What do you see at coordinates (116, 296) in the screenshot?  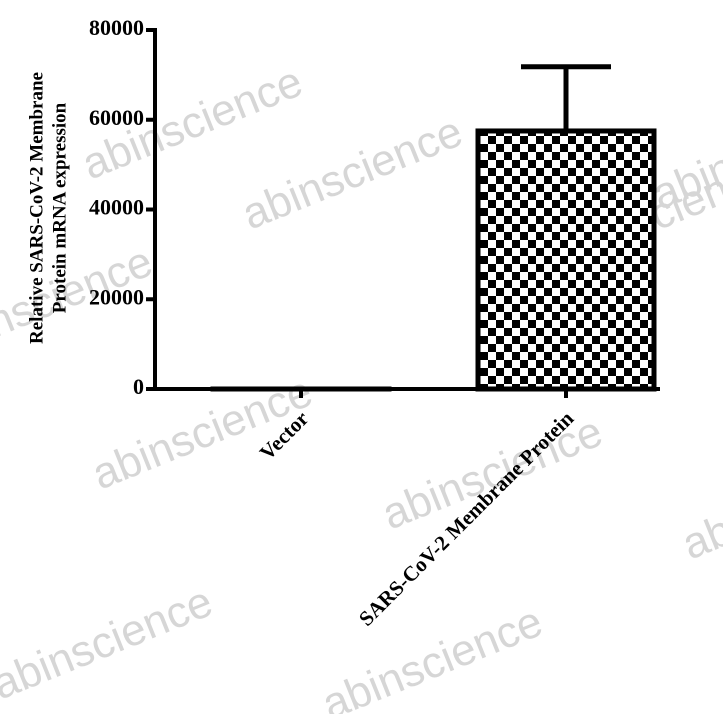 I see `y-tick-label: 20000` at bounding box center [116, 296].